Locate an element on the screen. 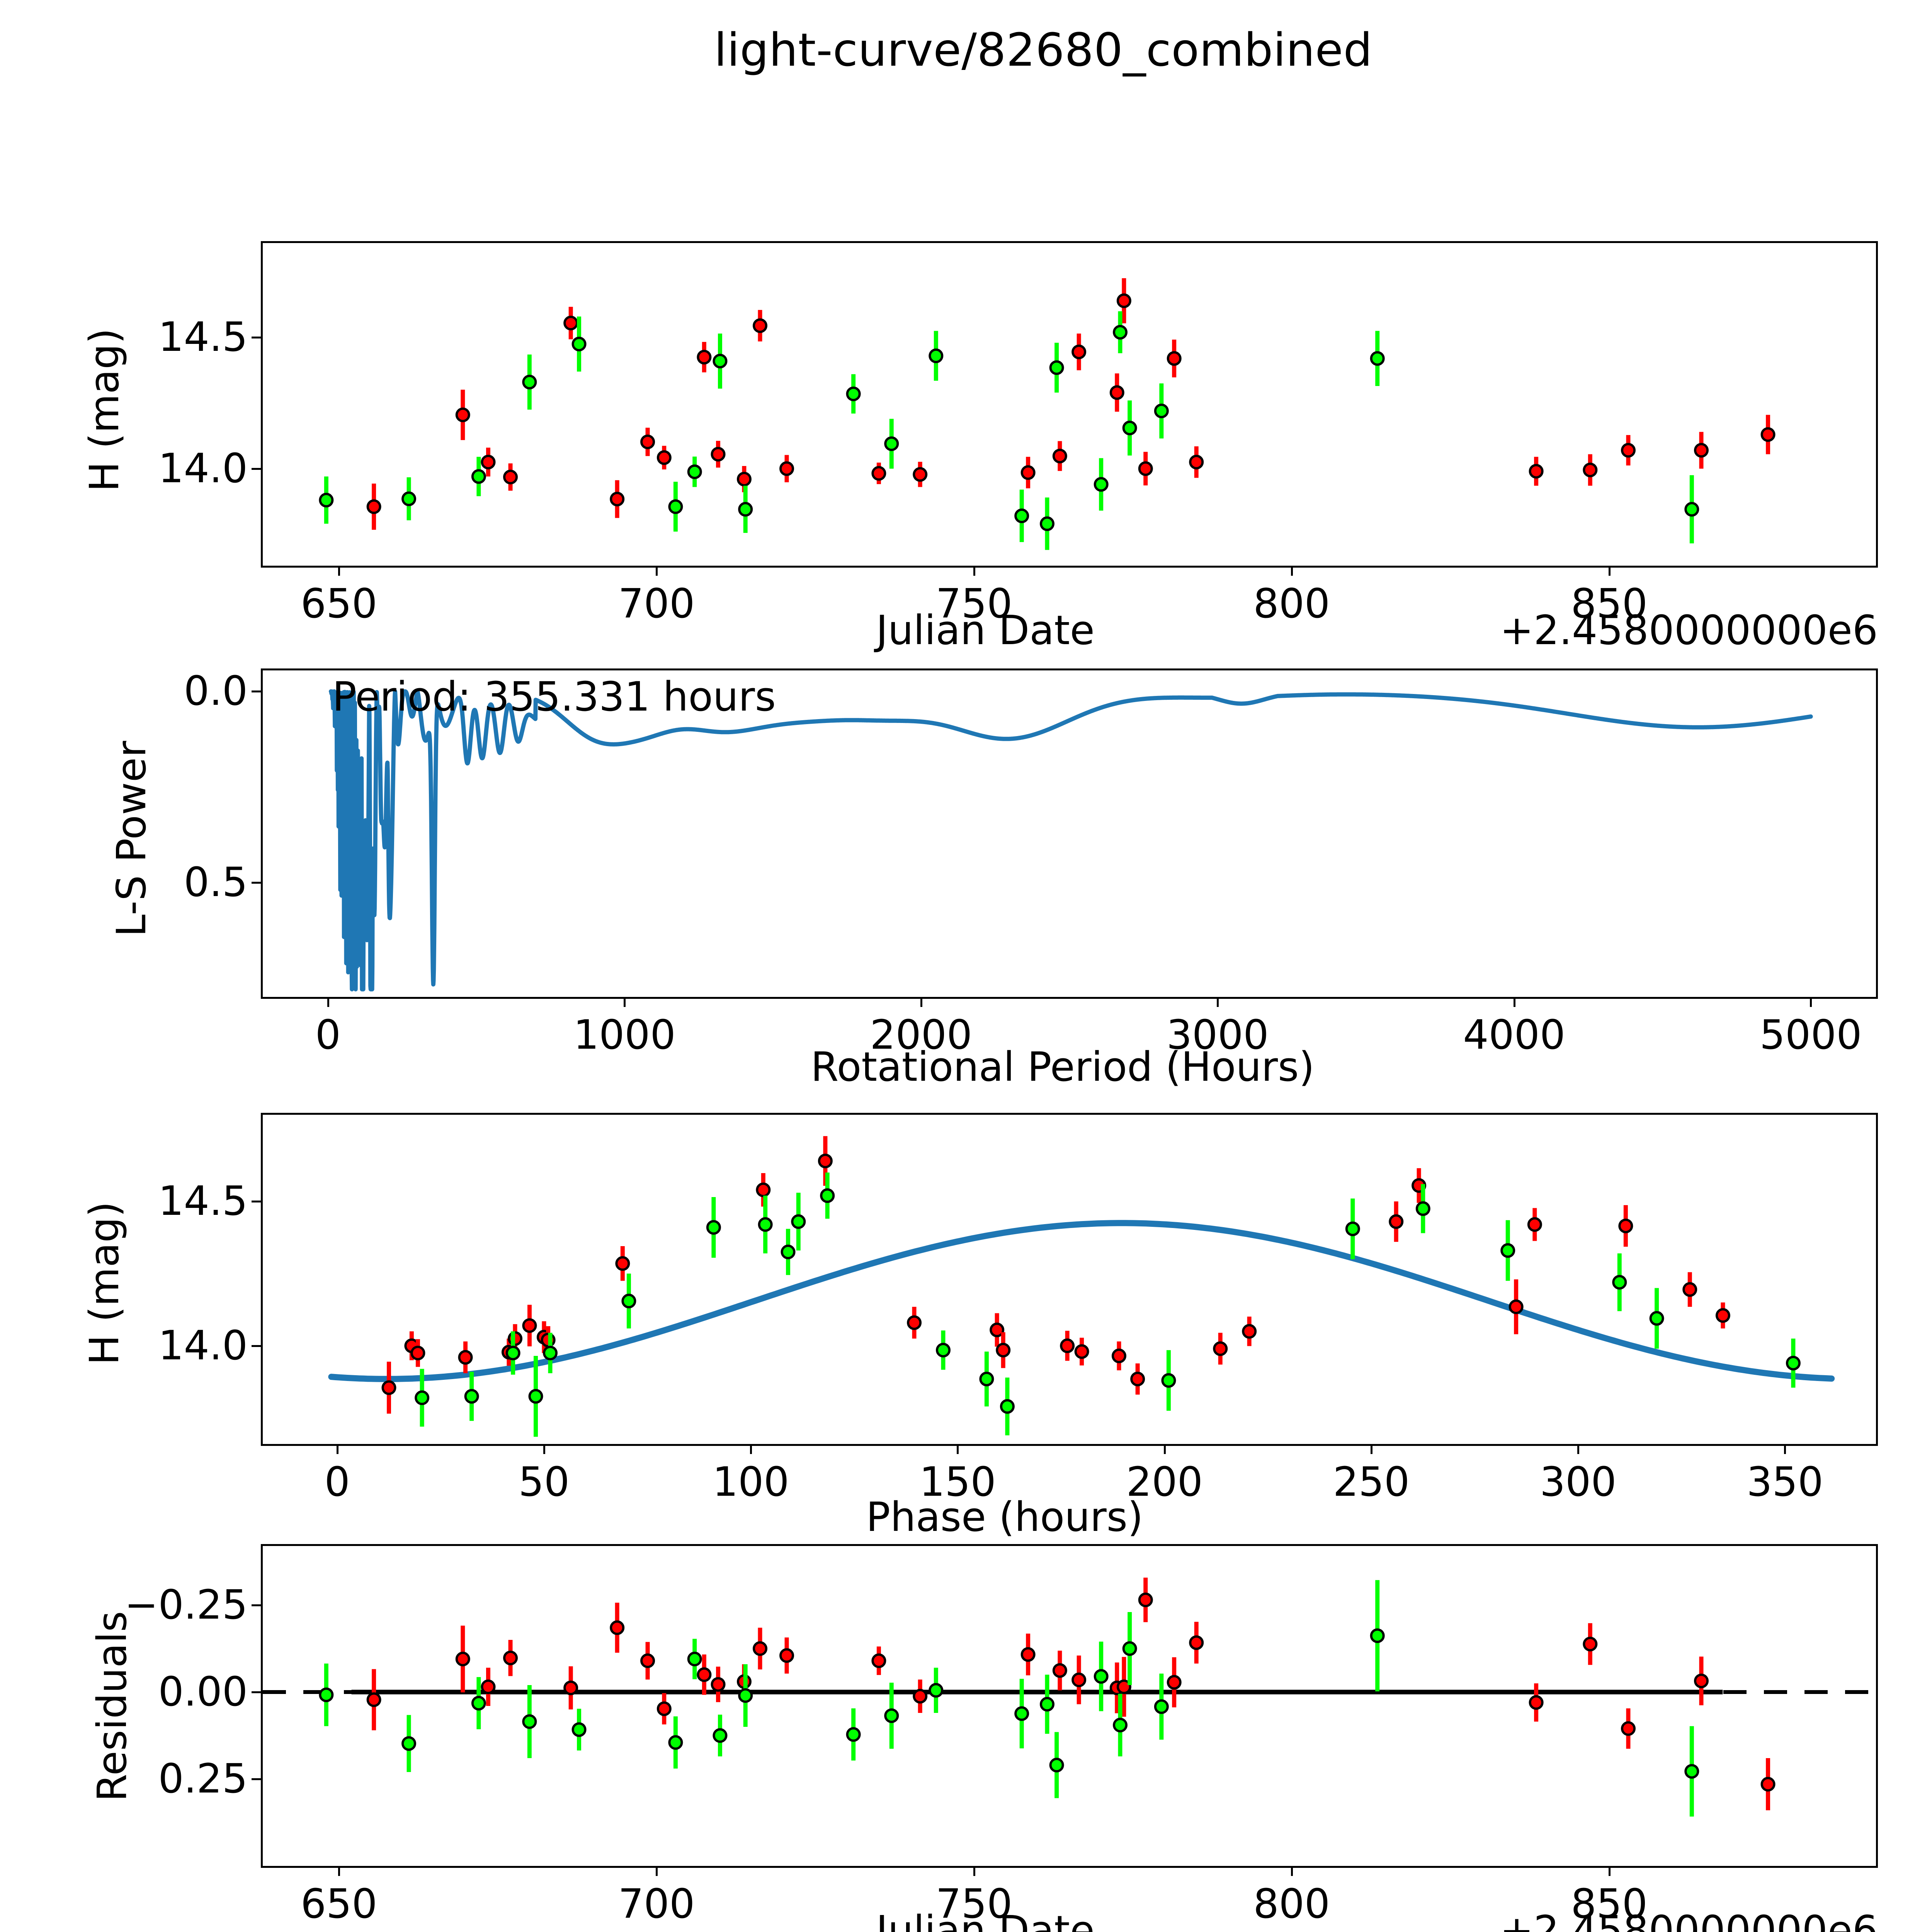 This screenshot has width=1932, height=1932. light-curve-panel is located at coordinates (1070, 404).